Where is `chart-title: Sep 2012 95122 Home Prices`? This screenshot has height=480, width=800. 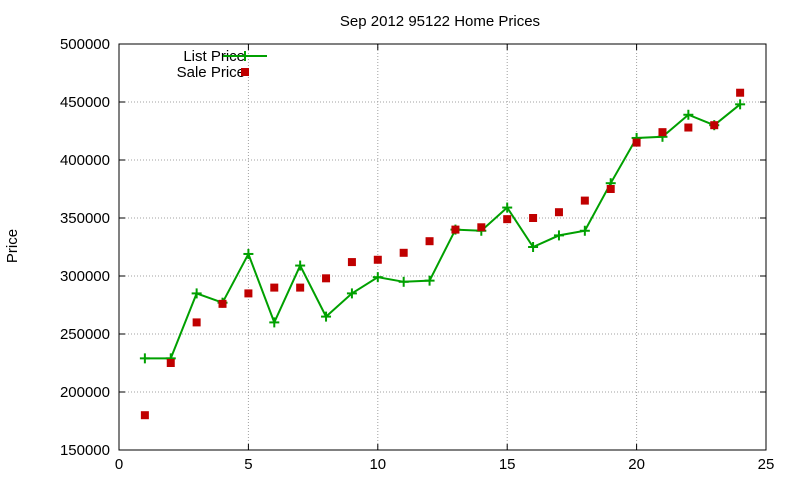
chart-title: Sep 2012 95122 Home Prices is located at coordinates (440, 21).